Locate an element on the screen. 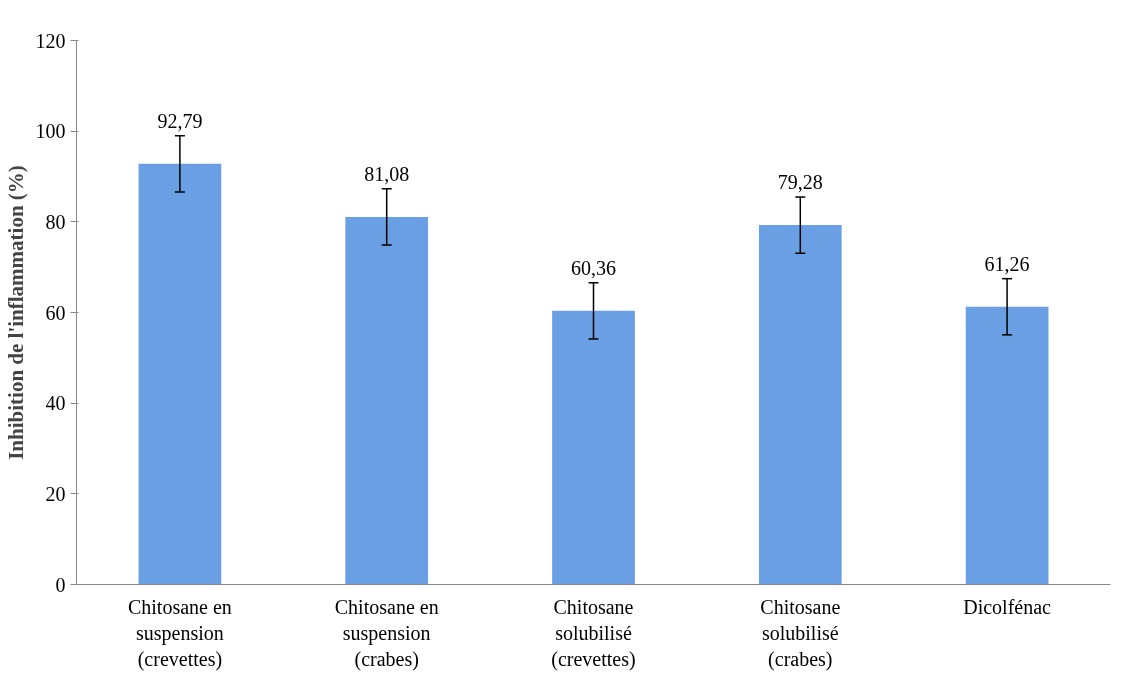 This screenshot has width=1148, height=681. x-tick-label: Chitosane solubilisé (crabes) is located at coordinates (800, 633).